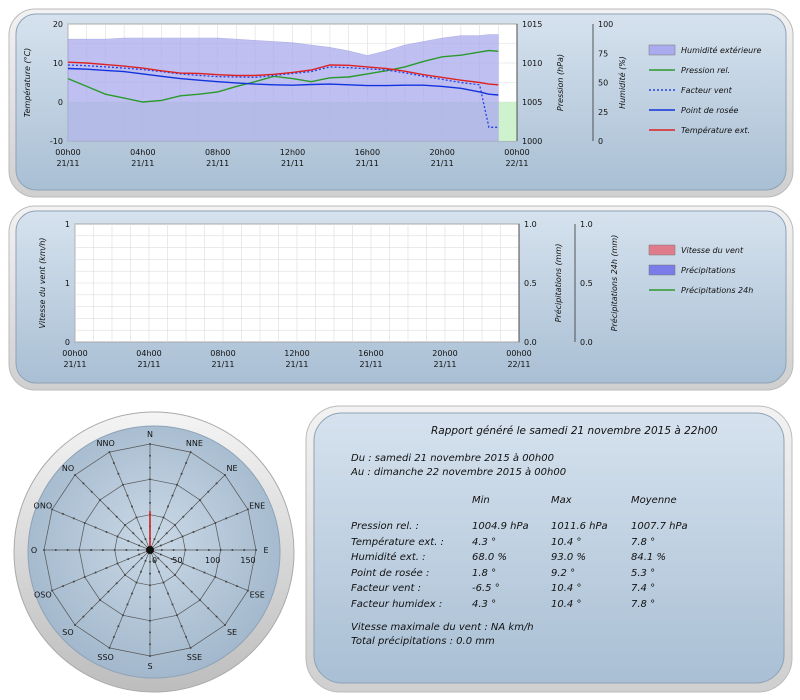  I want to click on rose-direction-label: SE, so click(232, 632).